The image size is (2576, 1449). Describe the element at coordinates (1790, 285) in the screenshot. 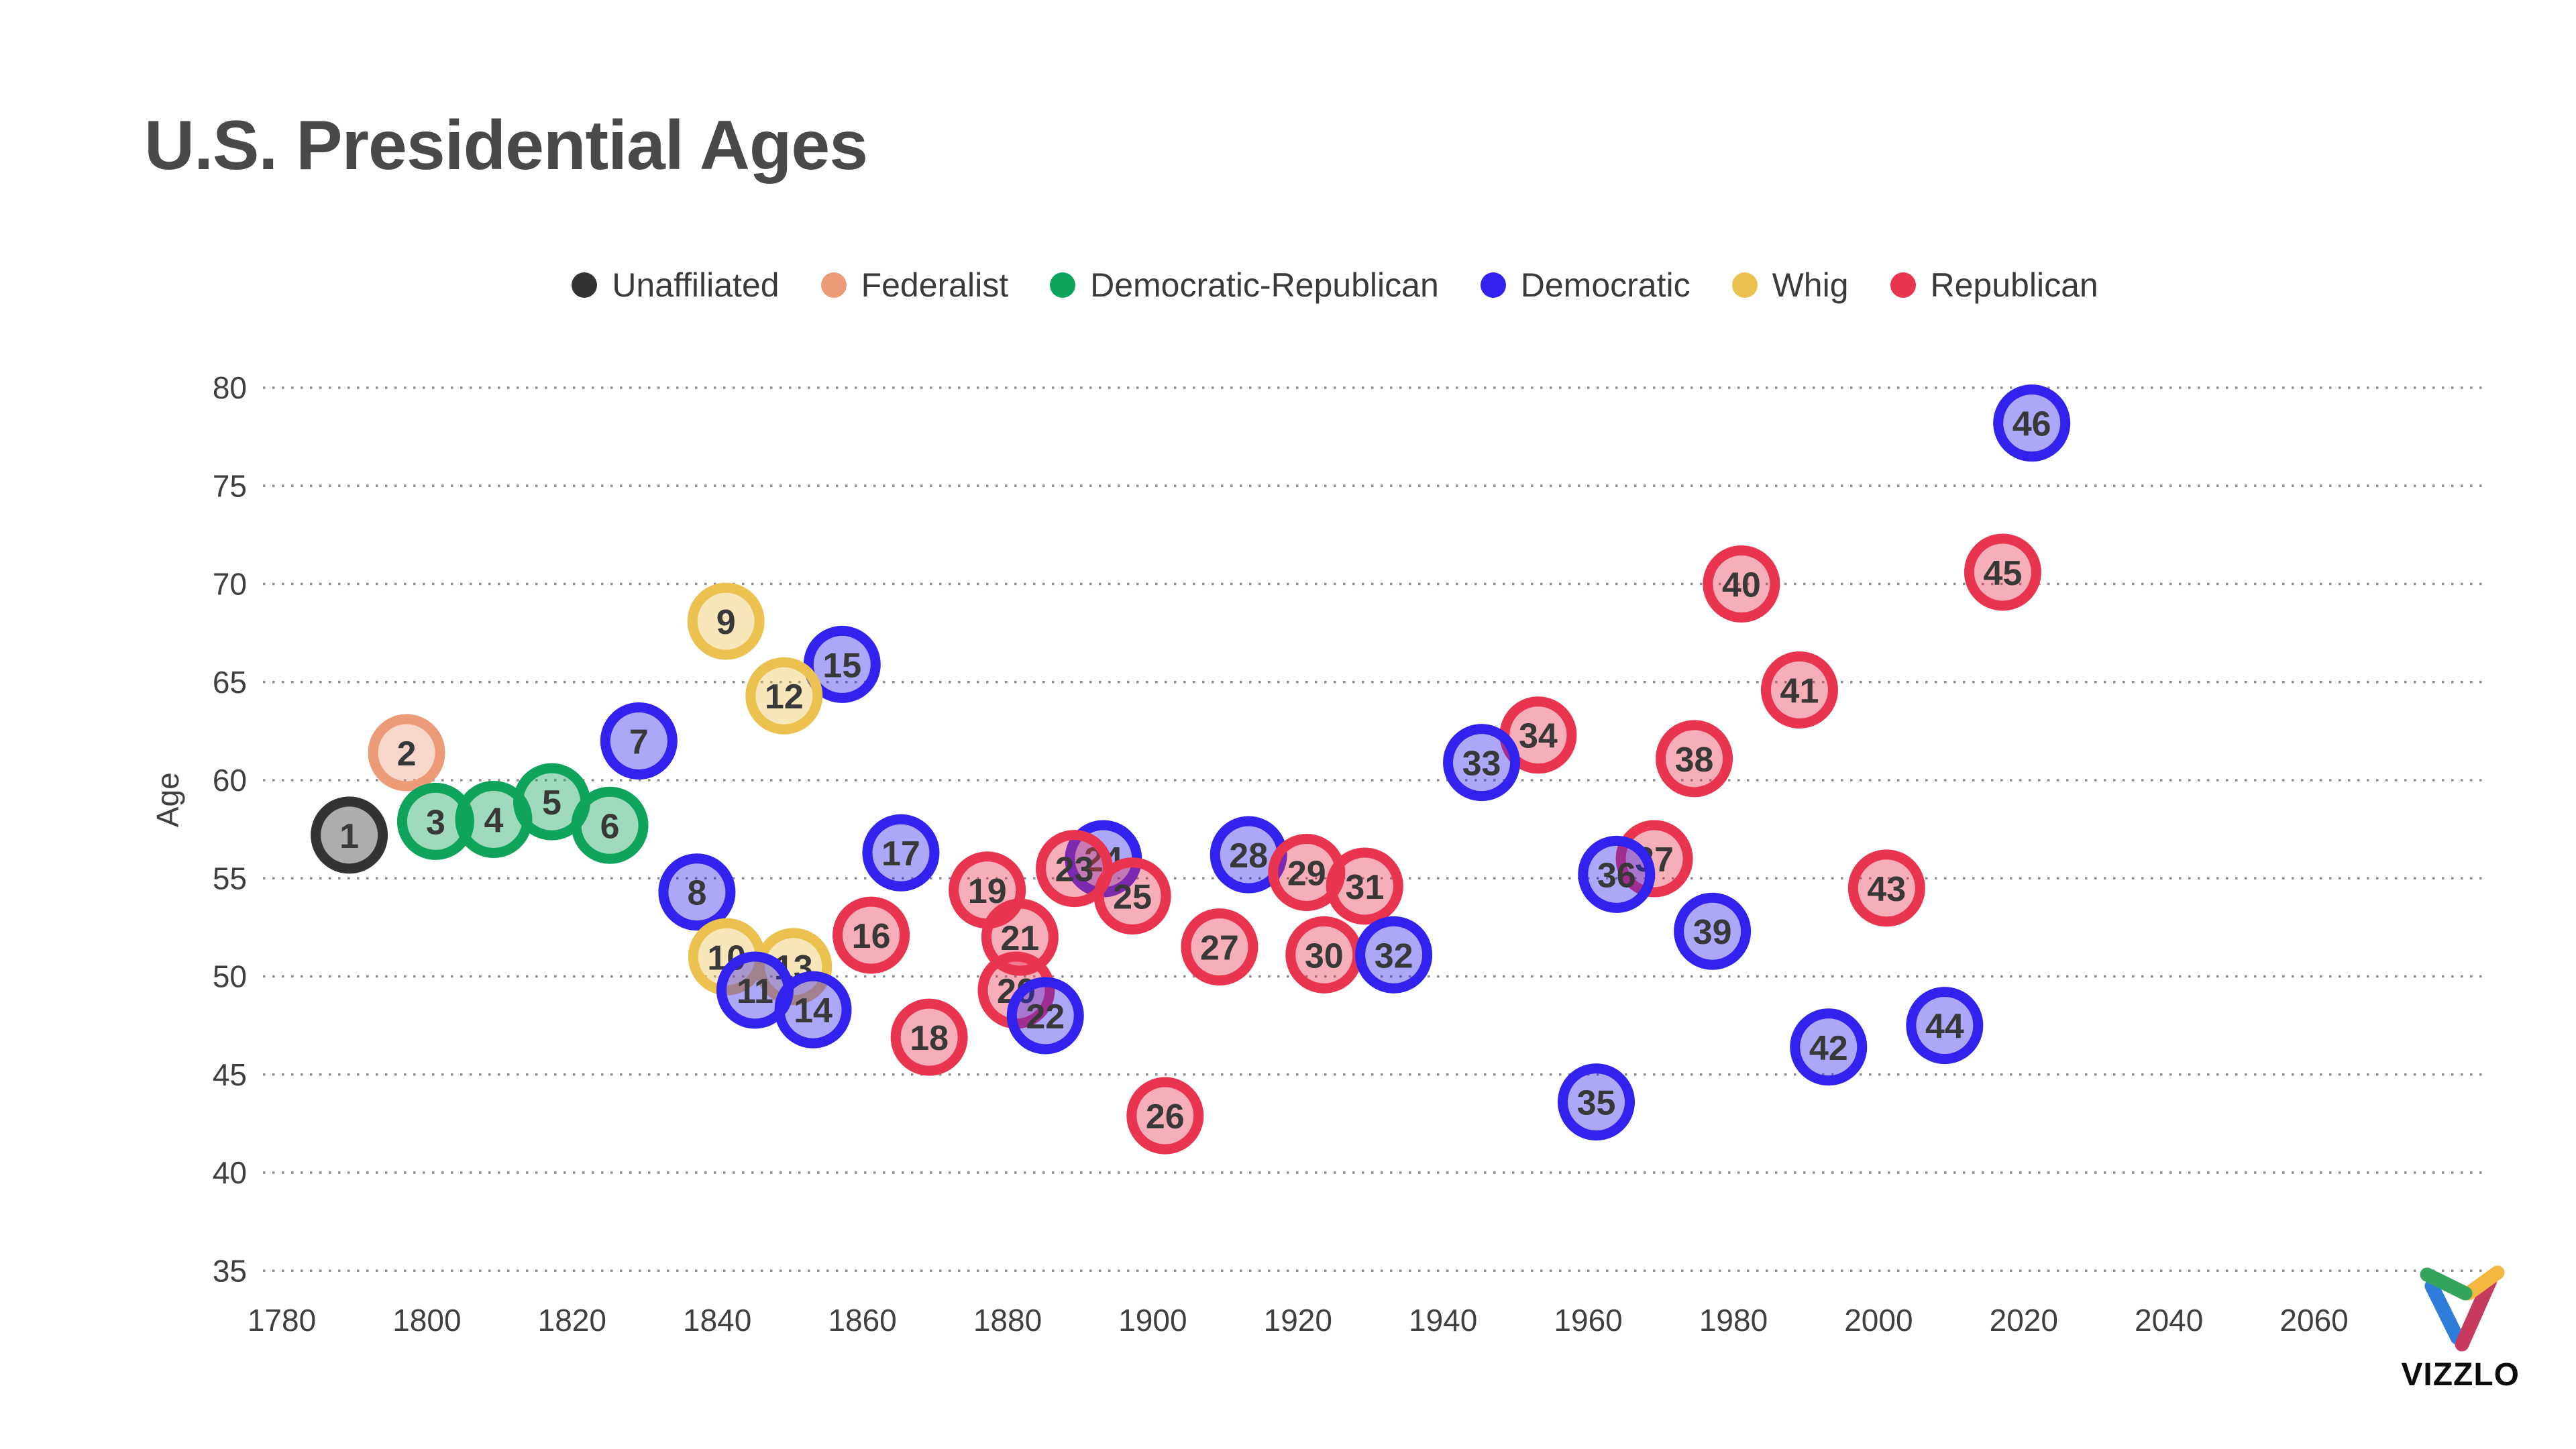

I see `legend-item-whig: Whig` at that location.